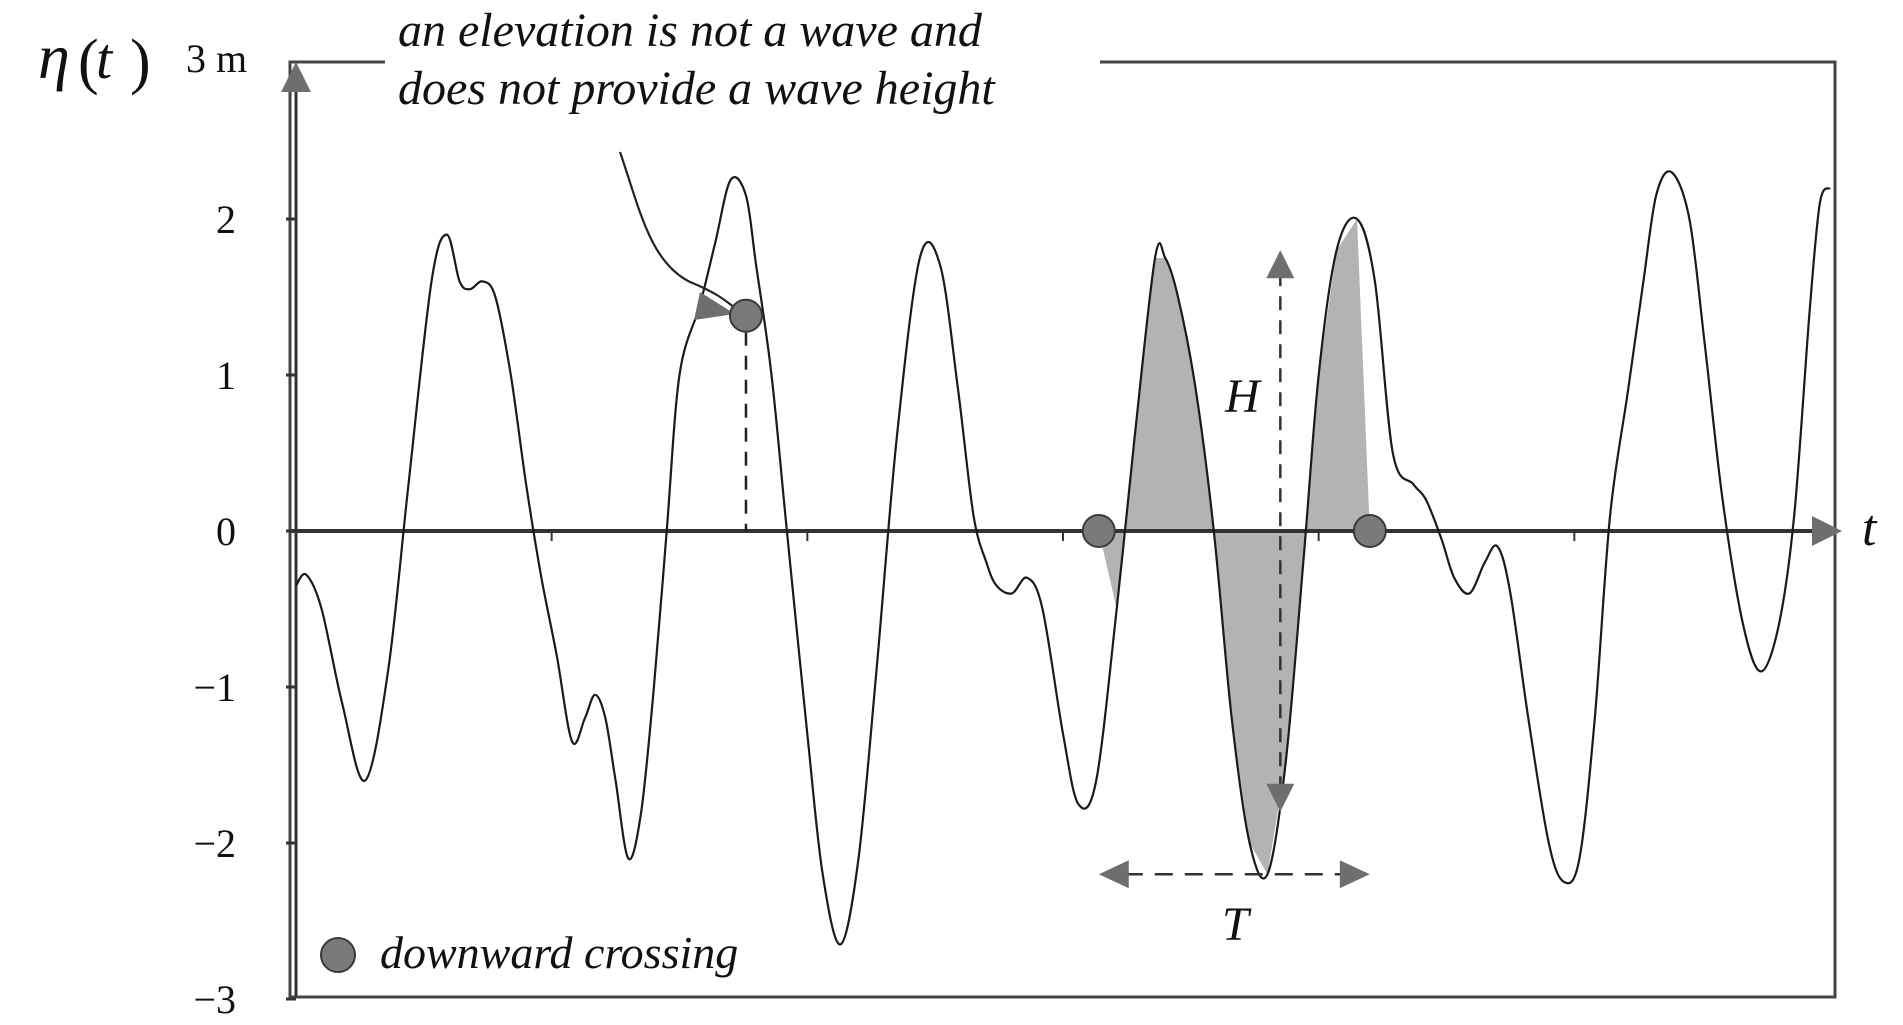  Describe the element at coordinates (1280, 264) in the screenshot. I see `height-arrow-top-icon` at that location.